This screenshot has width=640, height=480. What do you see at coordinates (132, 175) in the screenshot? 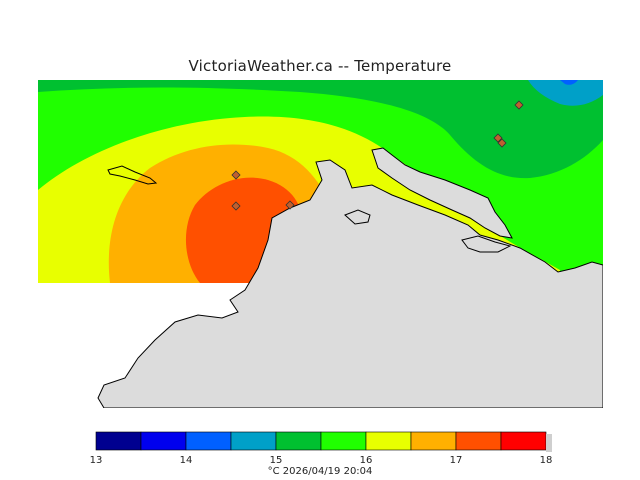
I see `island-outline` at bounding box center [132, 175].